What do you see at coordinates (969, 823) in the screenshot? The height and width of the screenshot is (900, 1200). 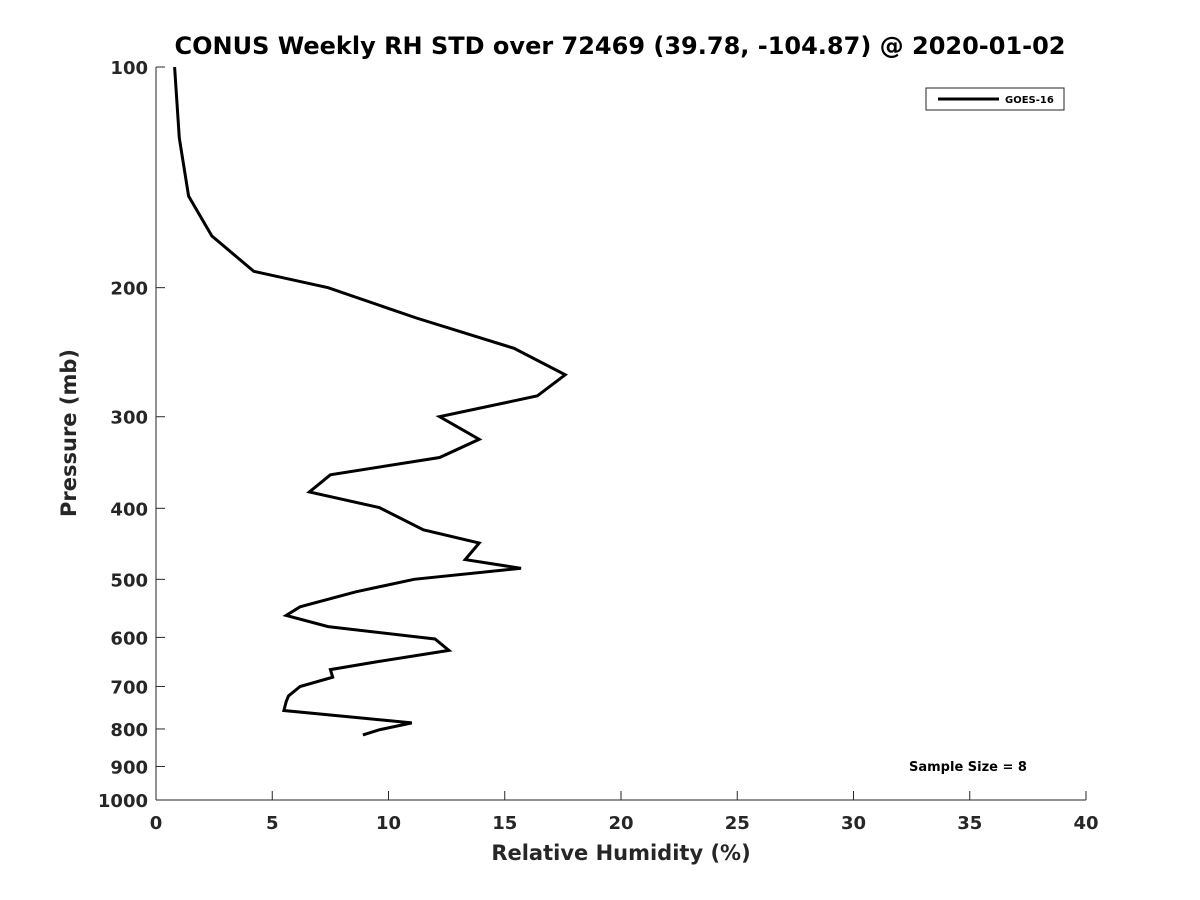 I see `x-tick-label: 35` at bounding box center [969, 823].